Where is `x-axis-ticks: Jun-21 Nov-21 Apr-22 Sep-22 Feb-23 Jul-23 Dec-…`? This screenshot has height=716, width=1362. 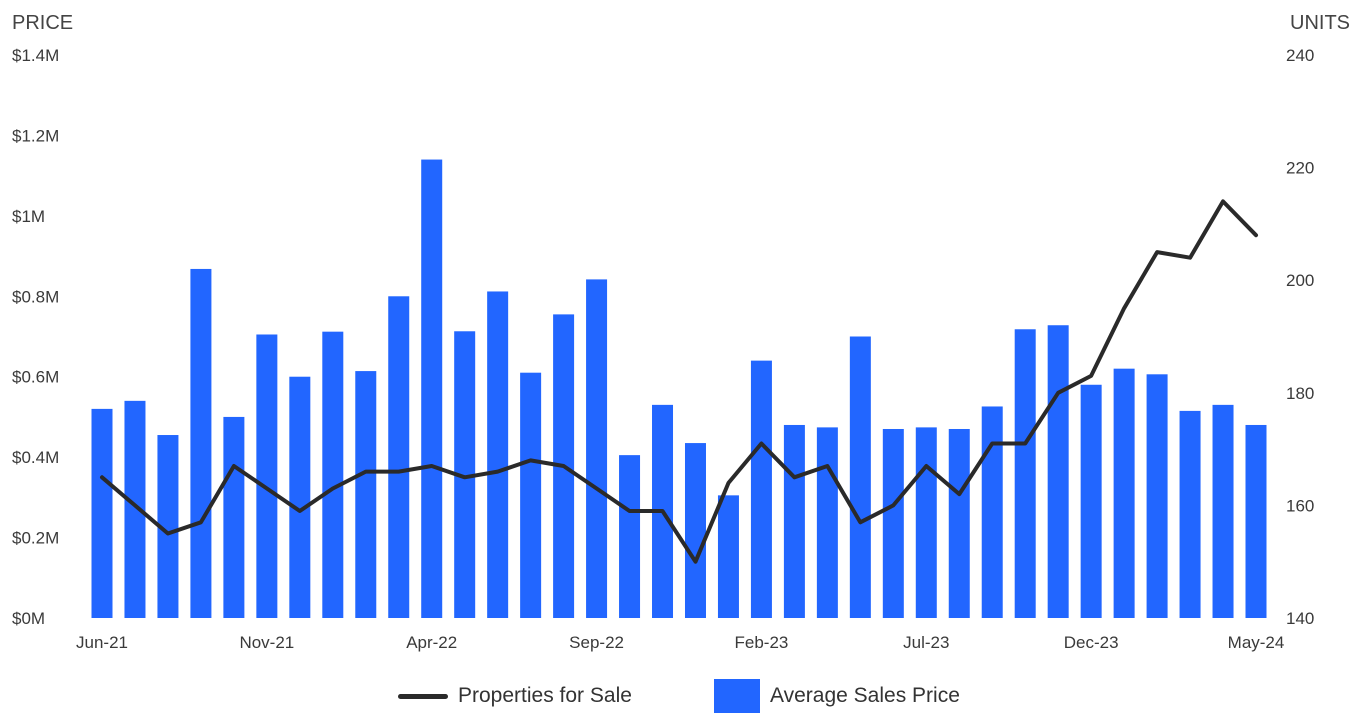 x-axis-ticks: Jun-21 Nov-21 Apr-22 Sep-22 Feb-23 Jul-23 Dec-… is located at coordinates (680, 642).